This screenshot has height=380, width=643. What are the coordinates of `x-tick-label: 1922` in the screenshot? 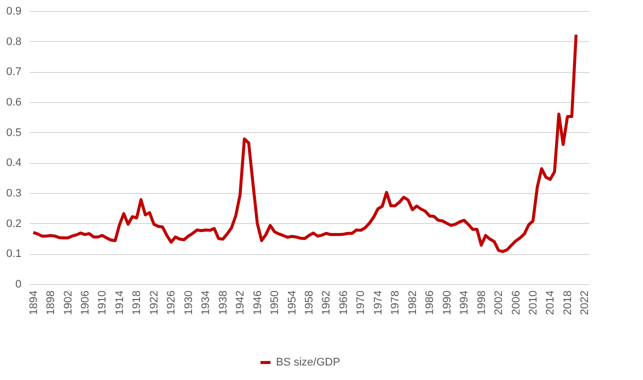 It's located at (154, 302).